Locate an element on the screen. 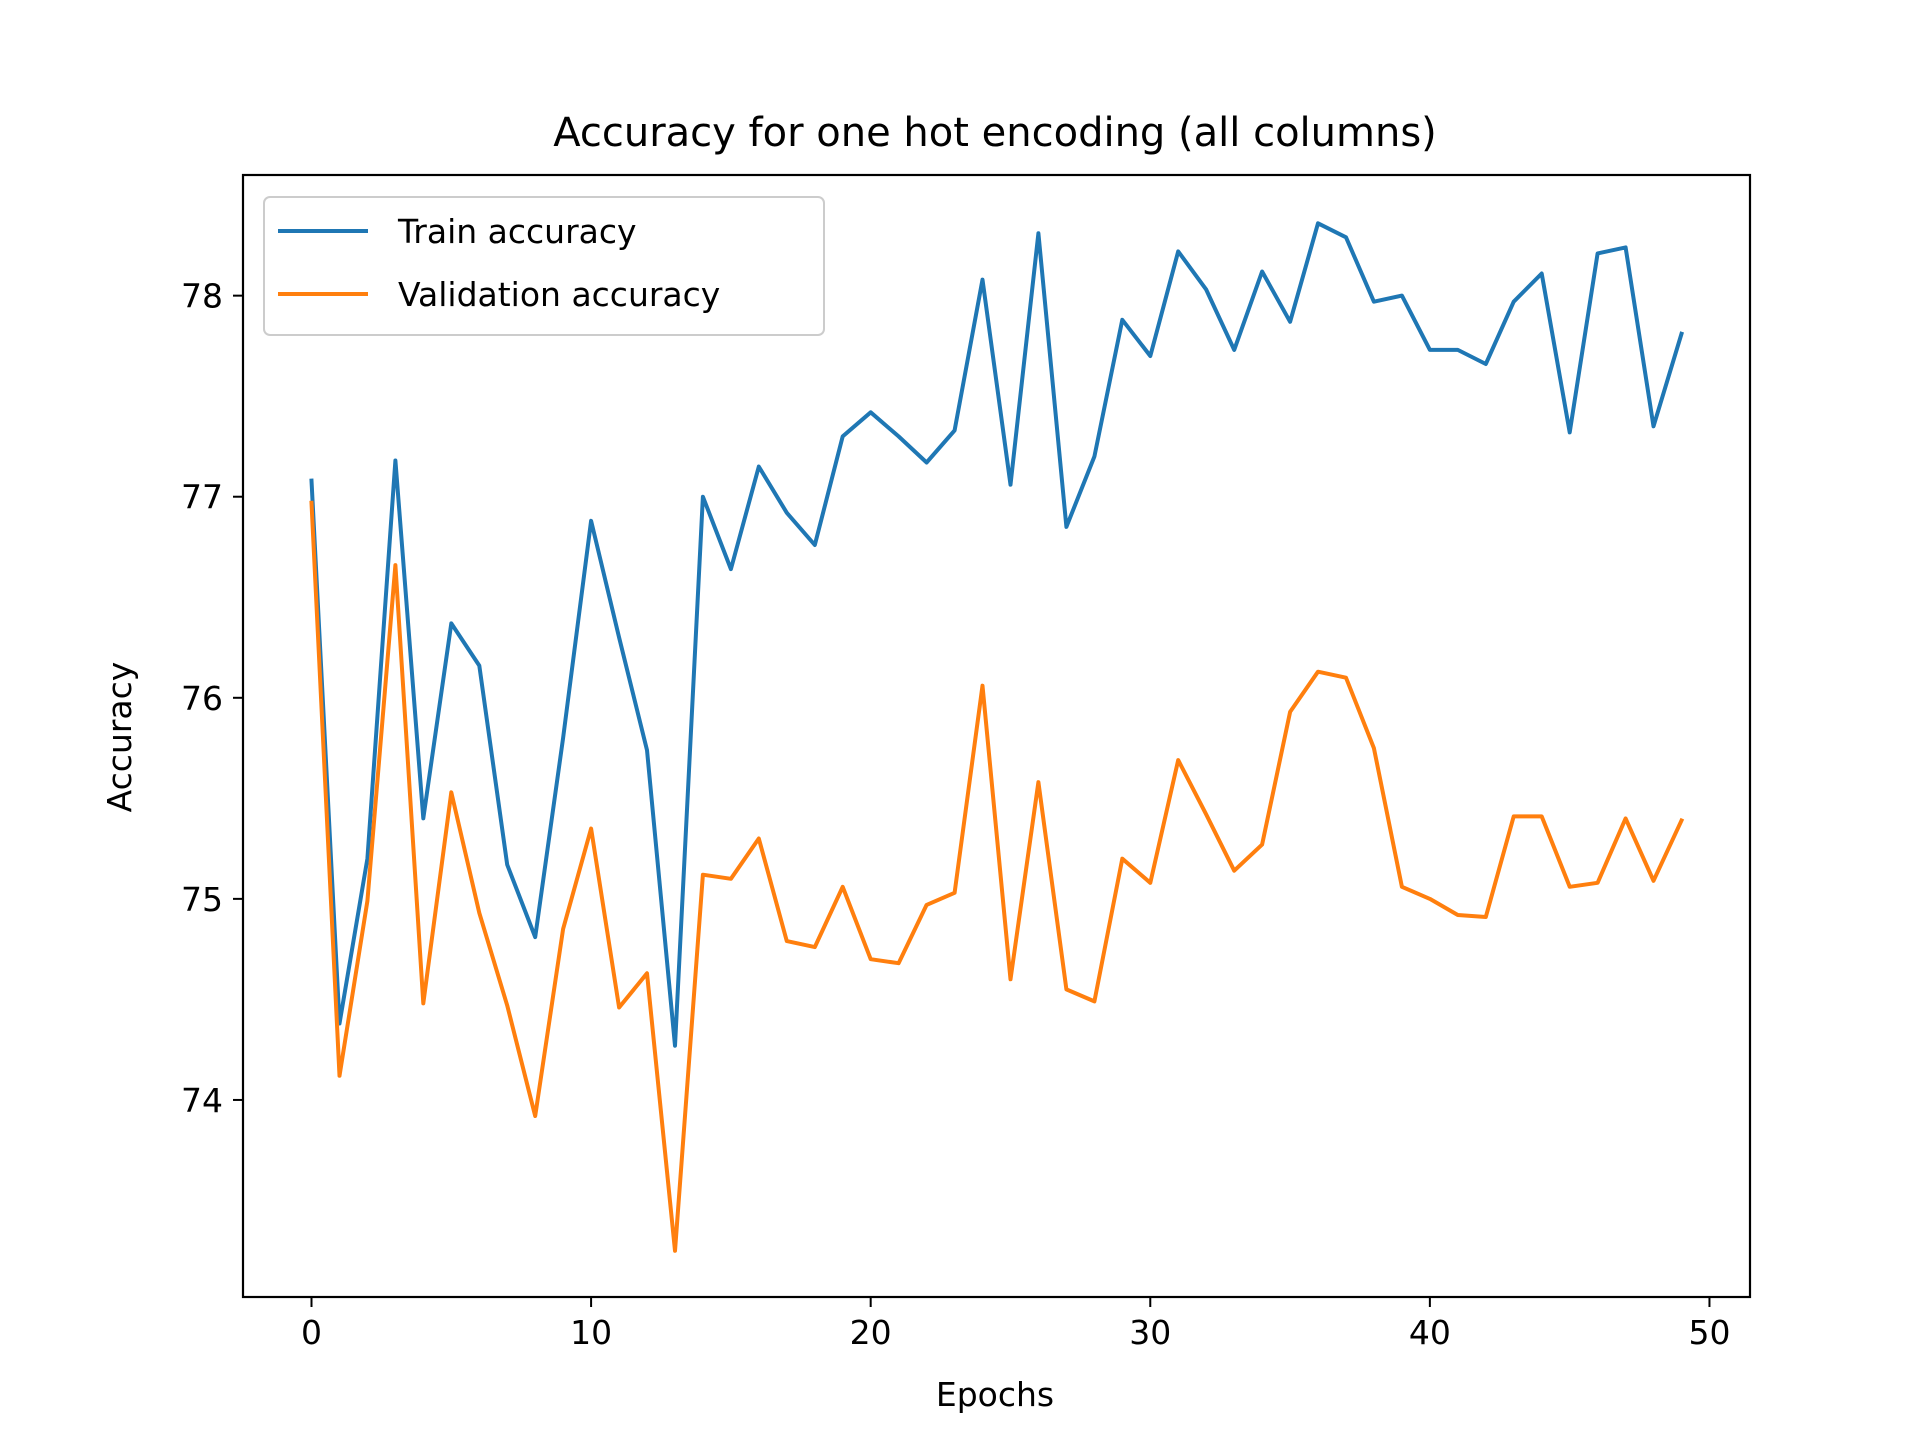  x-axis-label: Epochs is located at coordinates (995, 1394).